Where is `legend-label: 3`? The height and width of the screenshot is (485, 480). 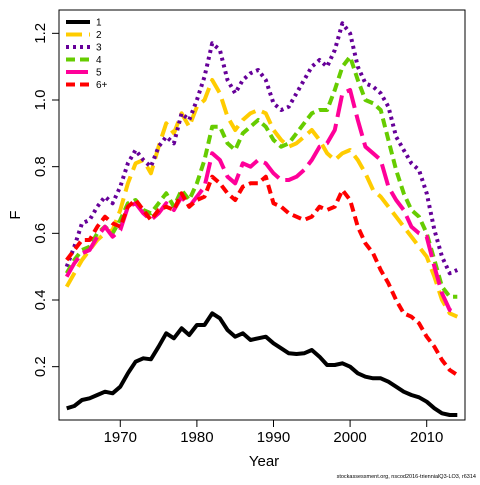
legend-label: 3 is located at coordinates (99, 48).